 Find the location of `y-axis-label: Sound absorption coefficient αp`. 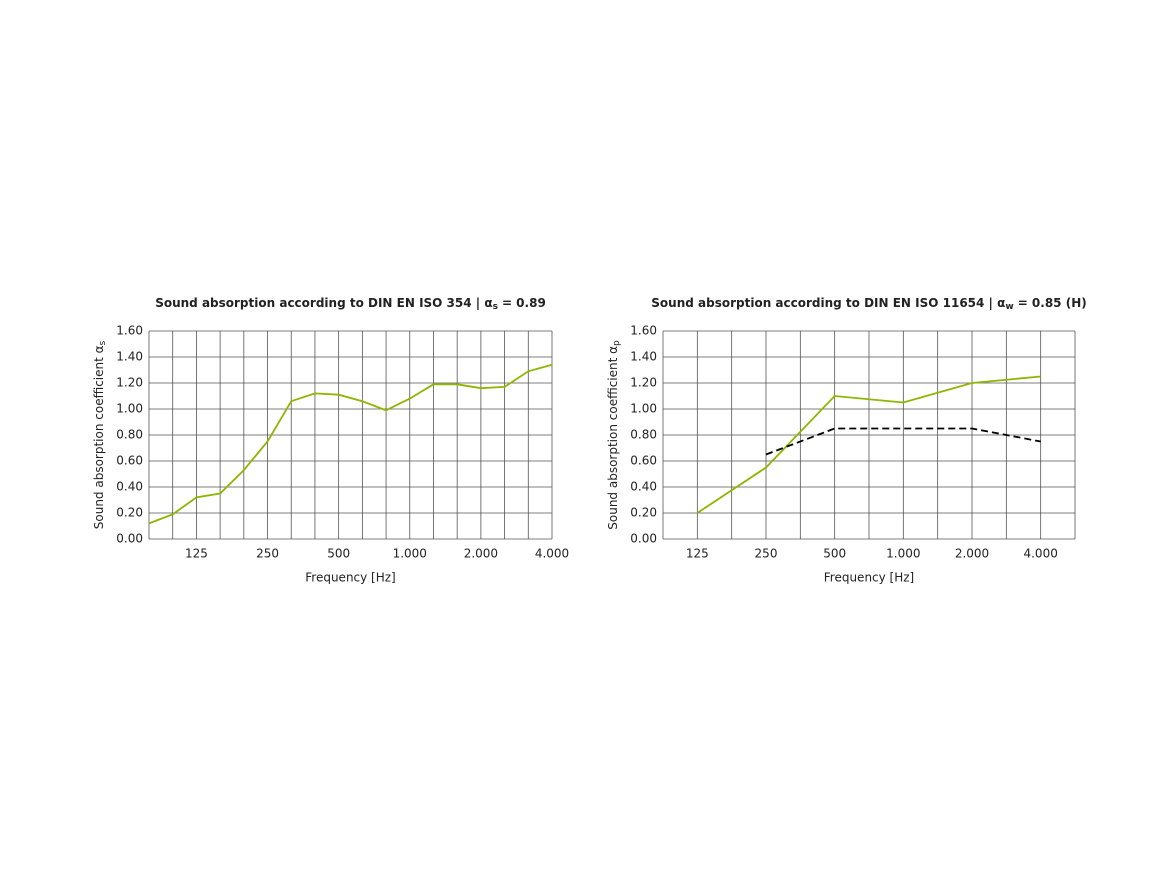

y-axis-label: Sound absorption coefficient αp is located at coordinates (614, 435).